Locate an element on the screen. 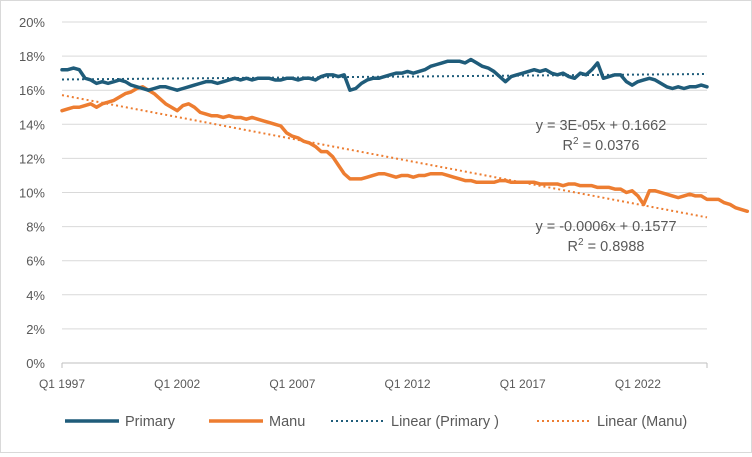 The width and height of the screenshot is (752, 457). legend-label-linear-manu: Linear (Manu) is located at coordinates (642, 422).